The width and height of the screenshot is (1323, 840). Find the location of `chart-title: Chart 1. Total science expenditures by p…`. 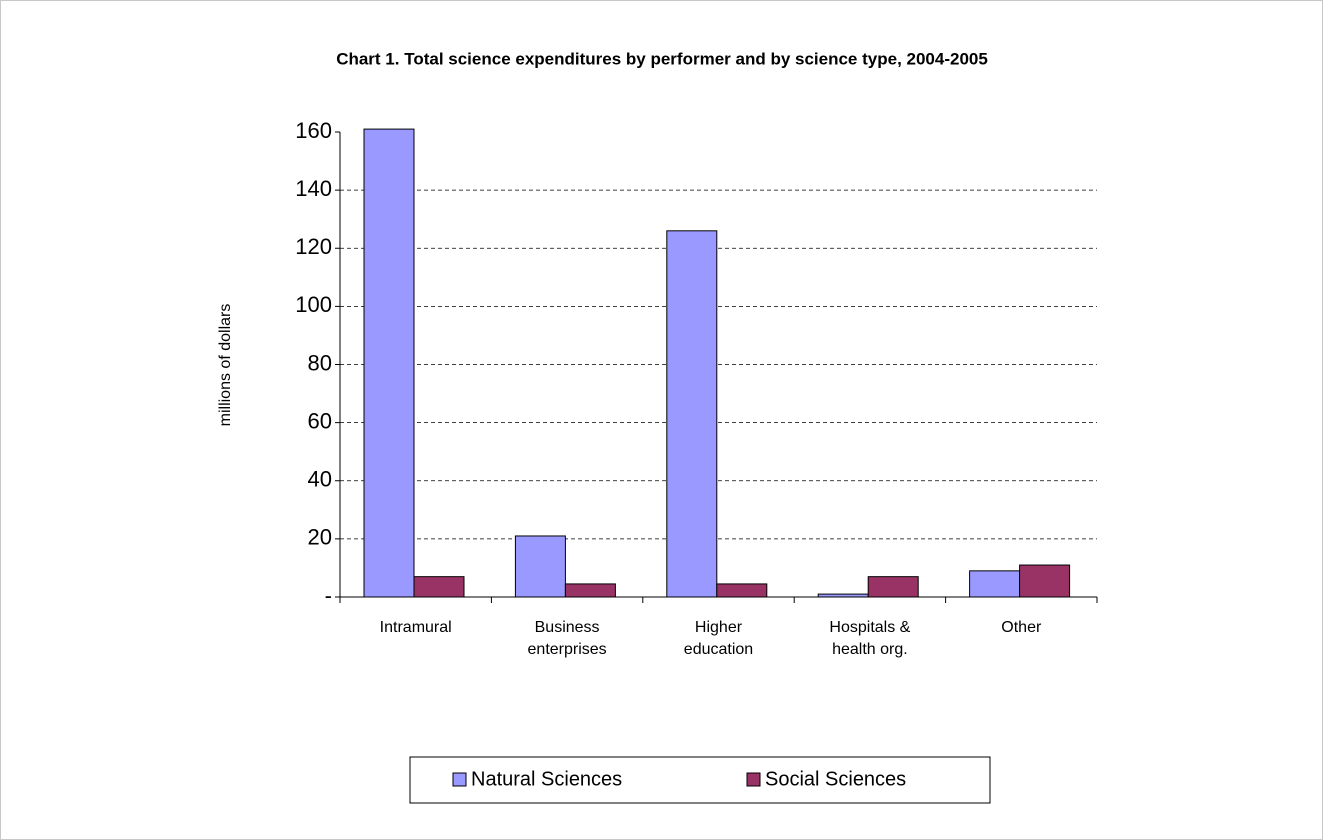

chart-title: Chart 1. Total science expenditures by p… is located at coordinates (662, 58).